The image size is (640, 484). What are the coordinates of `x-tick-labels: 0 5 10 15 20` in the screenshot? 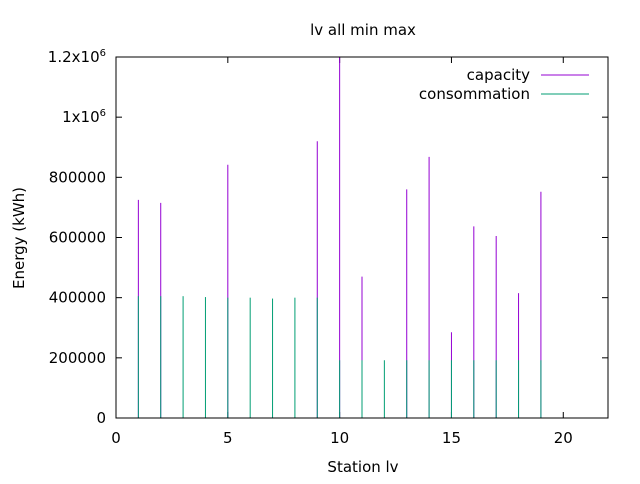 It's located at (342, 438).